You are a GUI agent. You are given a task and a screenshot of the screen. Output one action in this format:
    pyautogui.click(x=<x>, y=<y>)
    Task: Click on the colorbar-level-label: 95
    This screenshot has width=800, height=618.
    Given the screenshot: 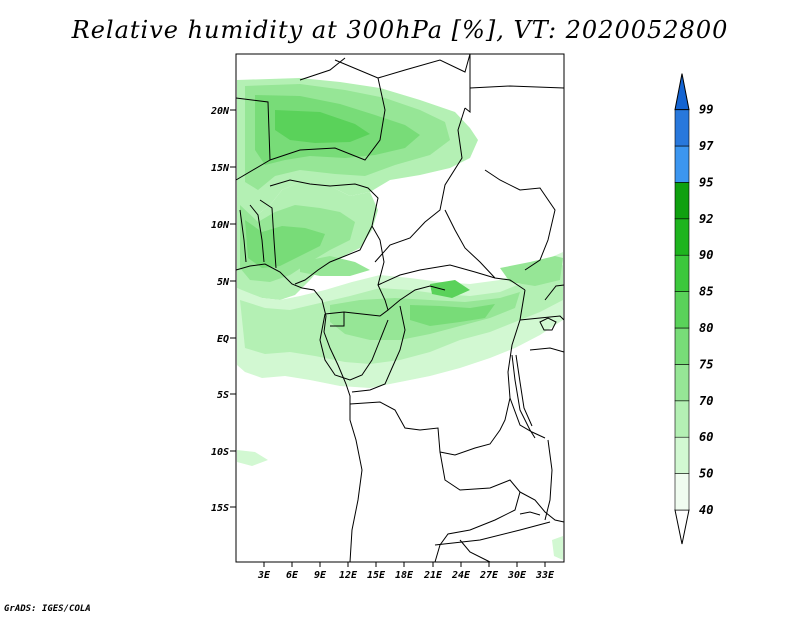 What is the action you would take?
    pyautogui.click(x=706, y=182)
    